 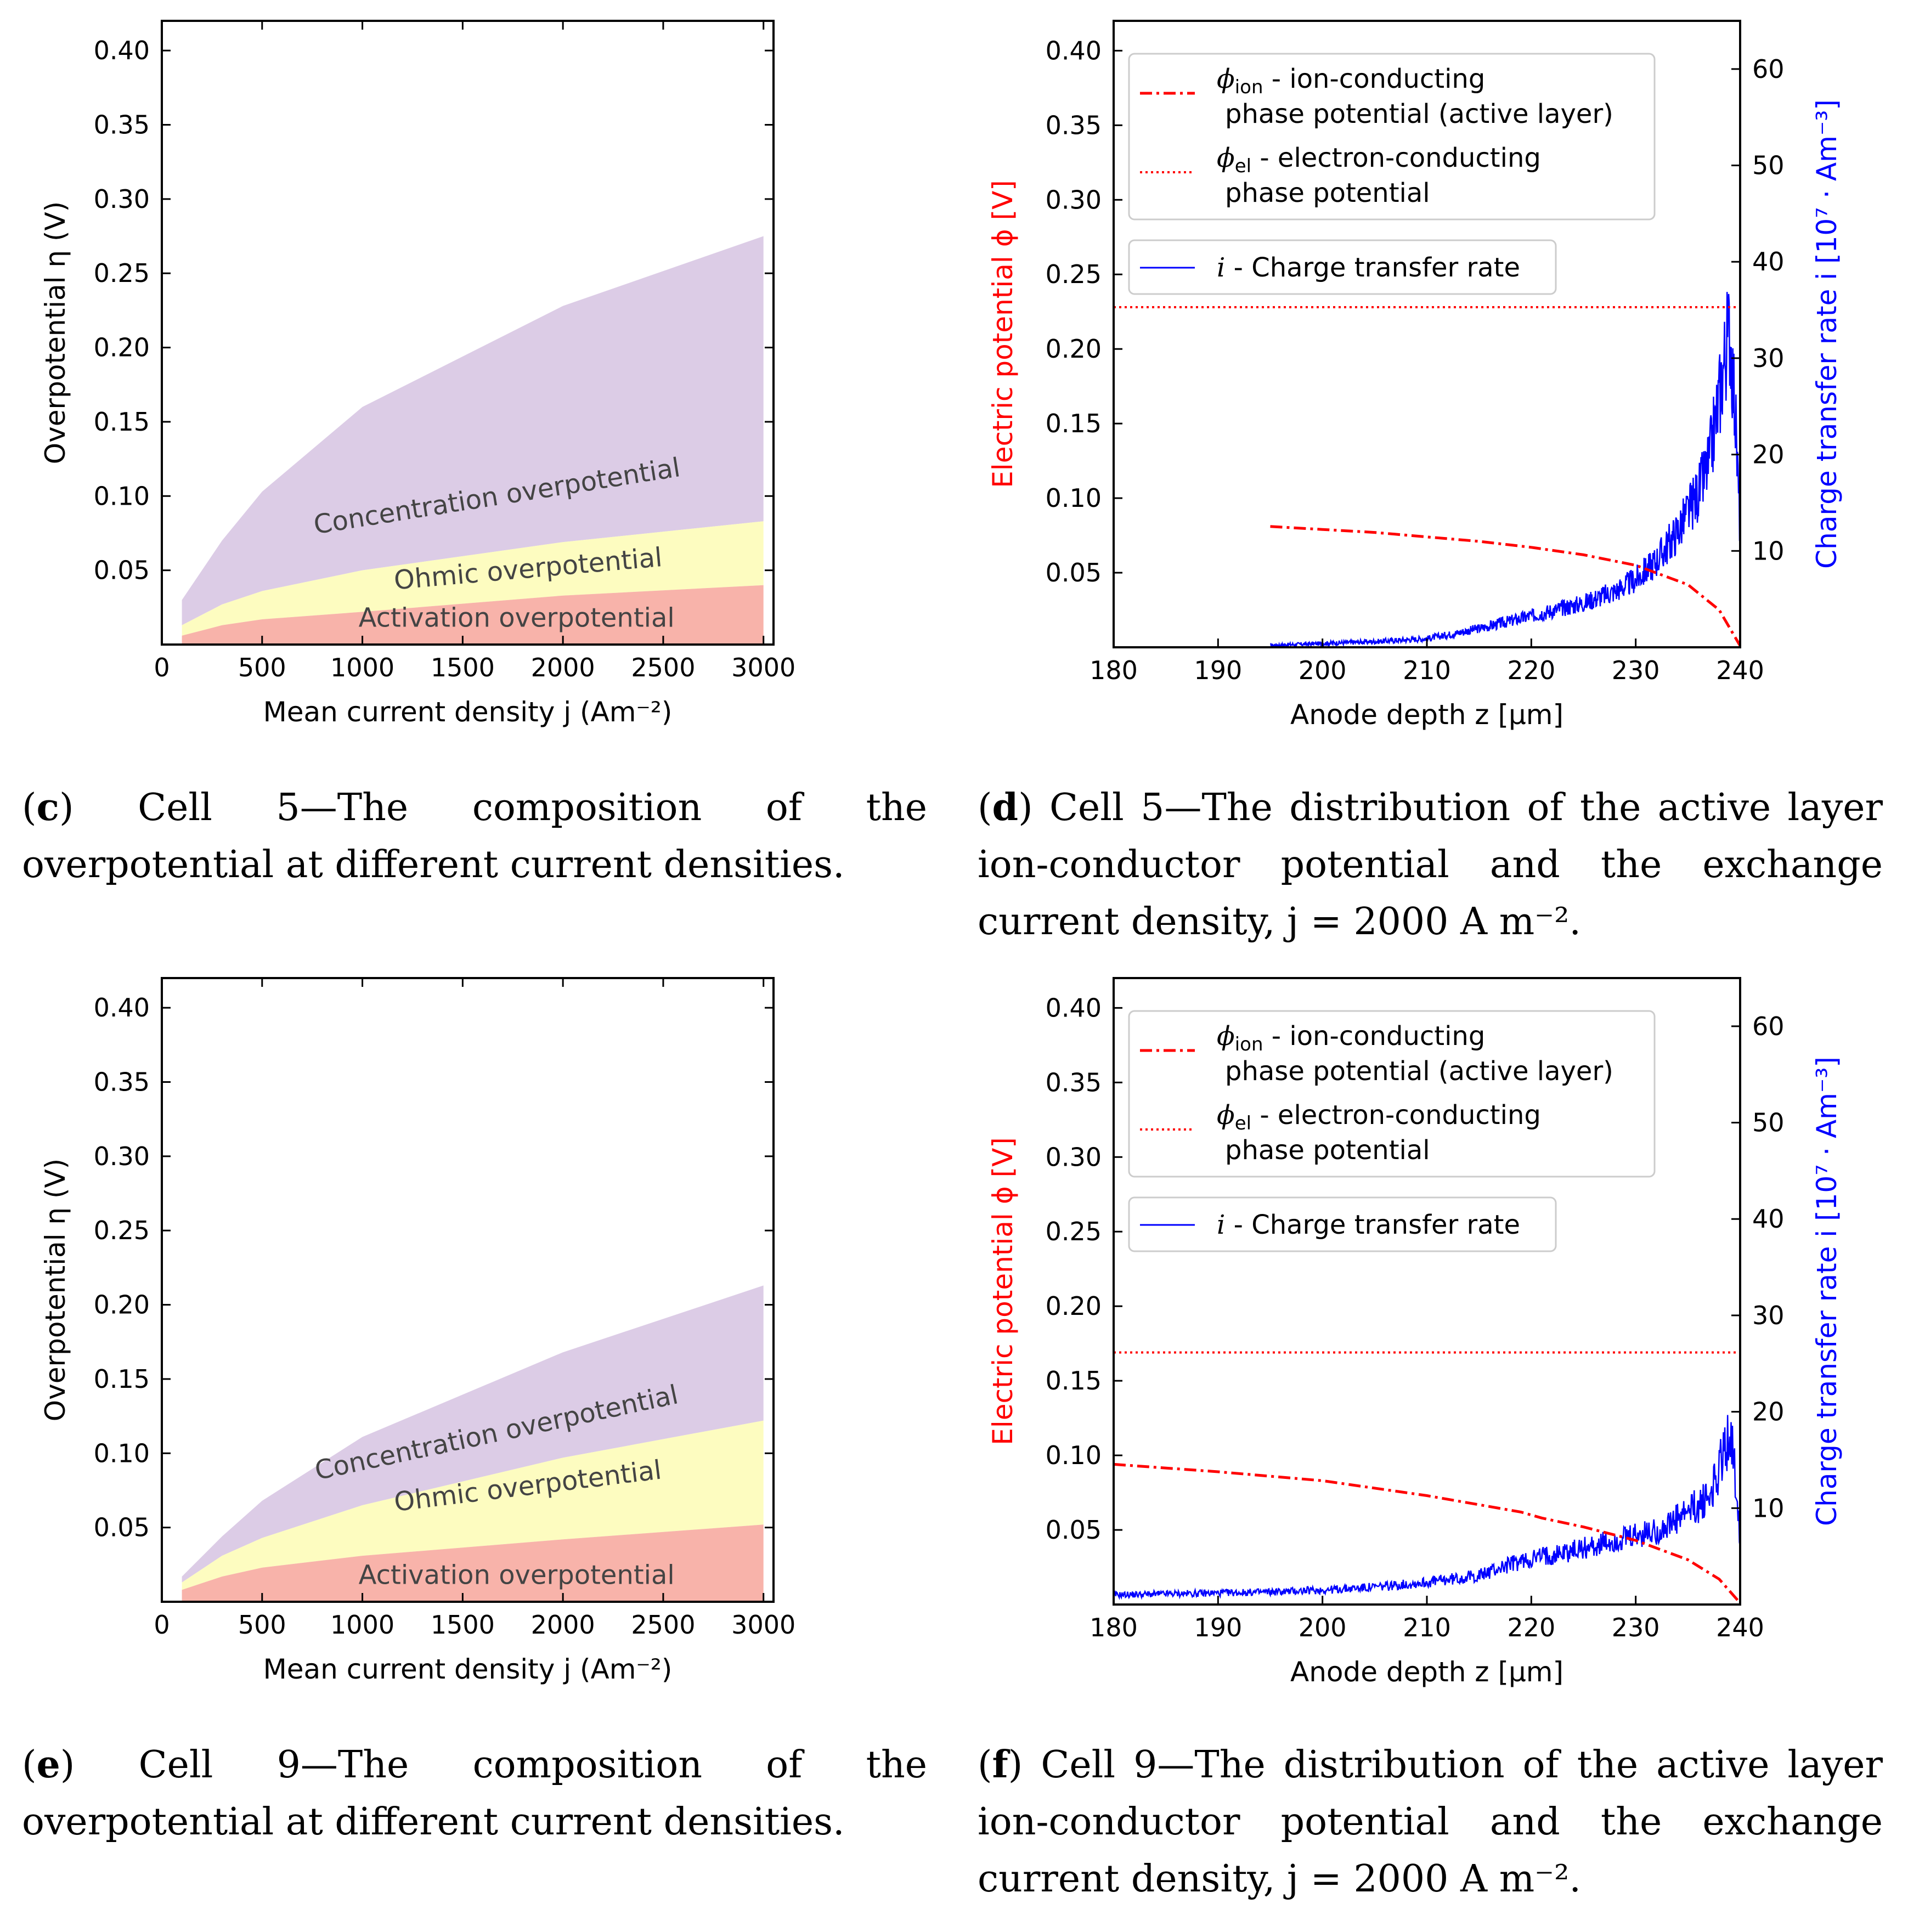 What do you see at coordinates (1769, 1219) in the screenshot?
I see `y-right-tick-label: 40` at bounding box center [1769, 1219].